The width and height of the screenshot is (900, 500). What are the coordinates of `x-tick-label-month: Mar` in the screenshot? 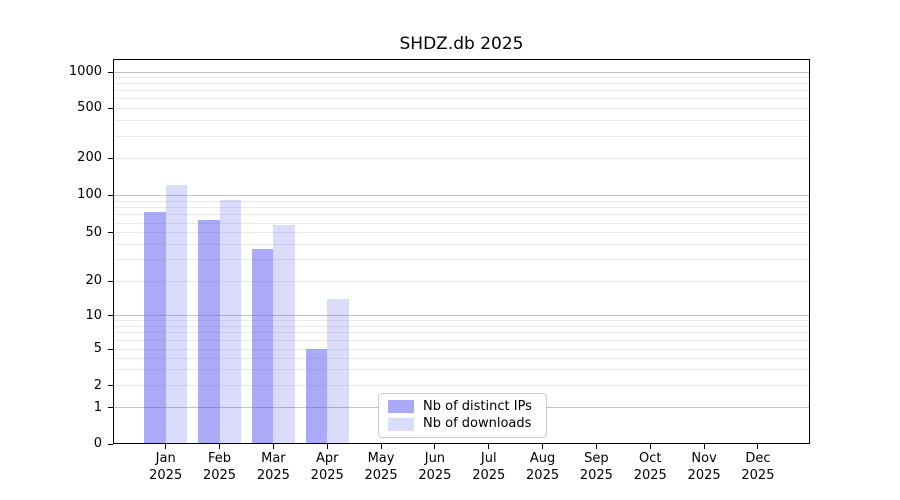 It's located at (273, 458).